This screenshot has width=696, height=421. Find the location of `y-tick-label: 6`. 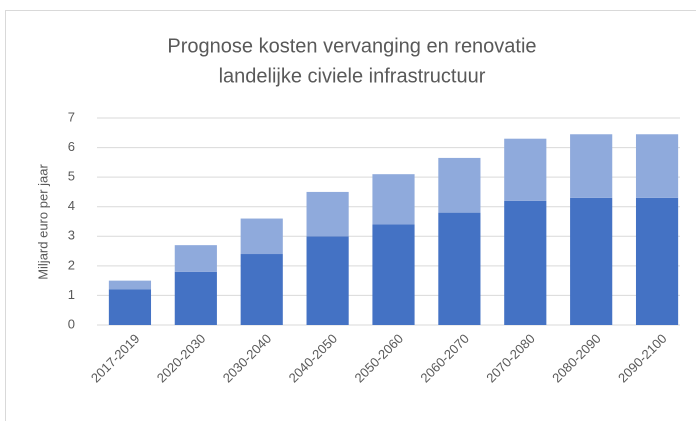

y-tick-label: 6 is located at coordinates (71, 146).